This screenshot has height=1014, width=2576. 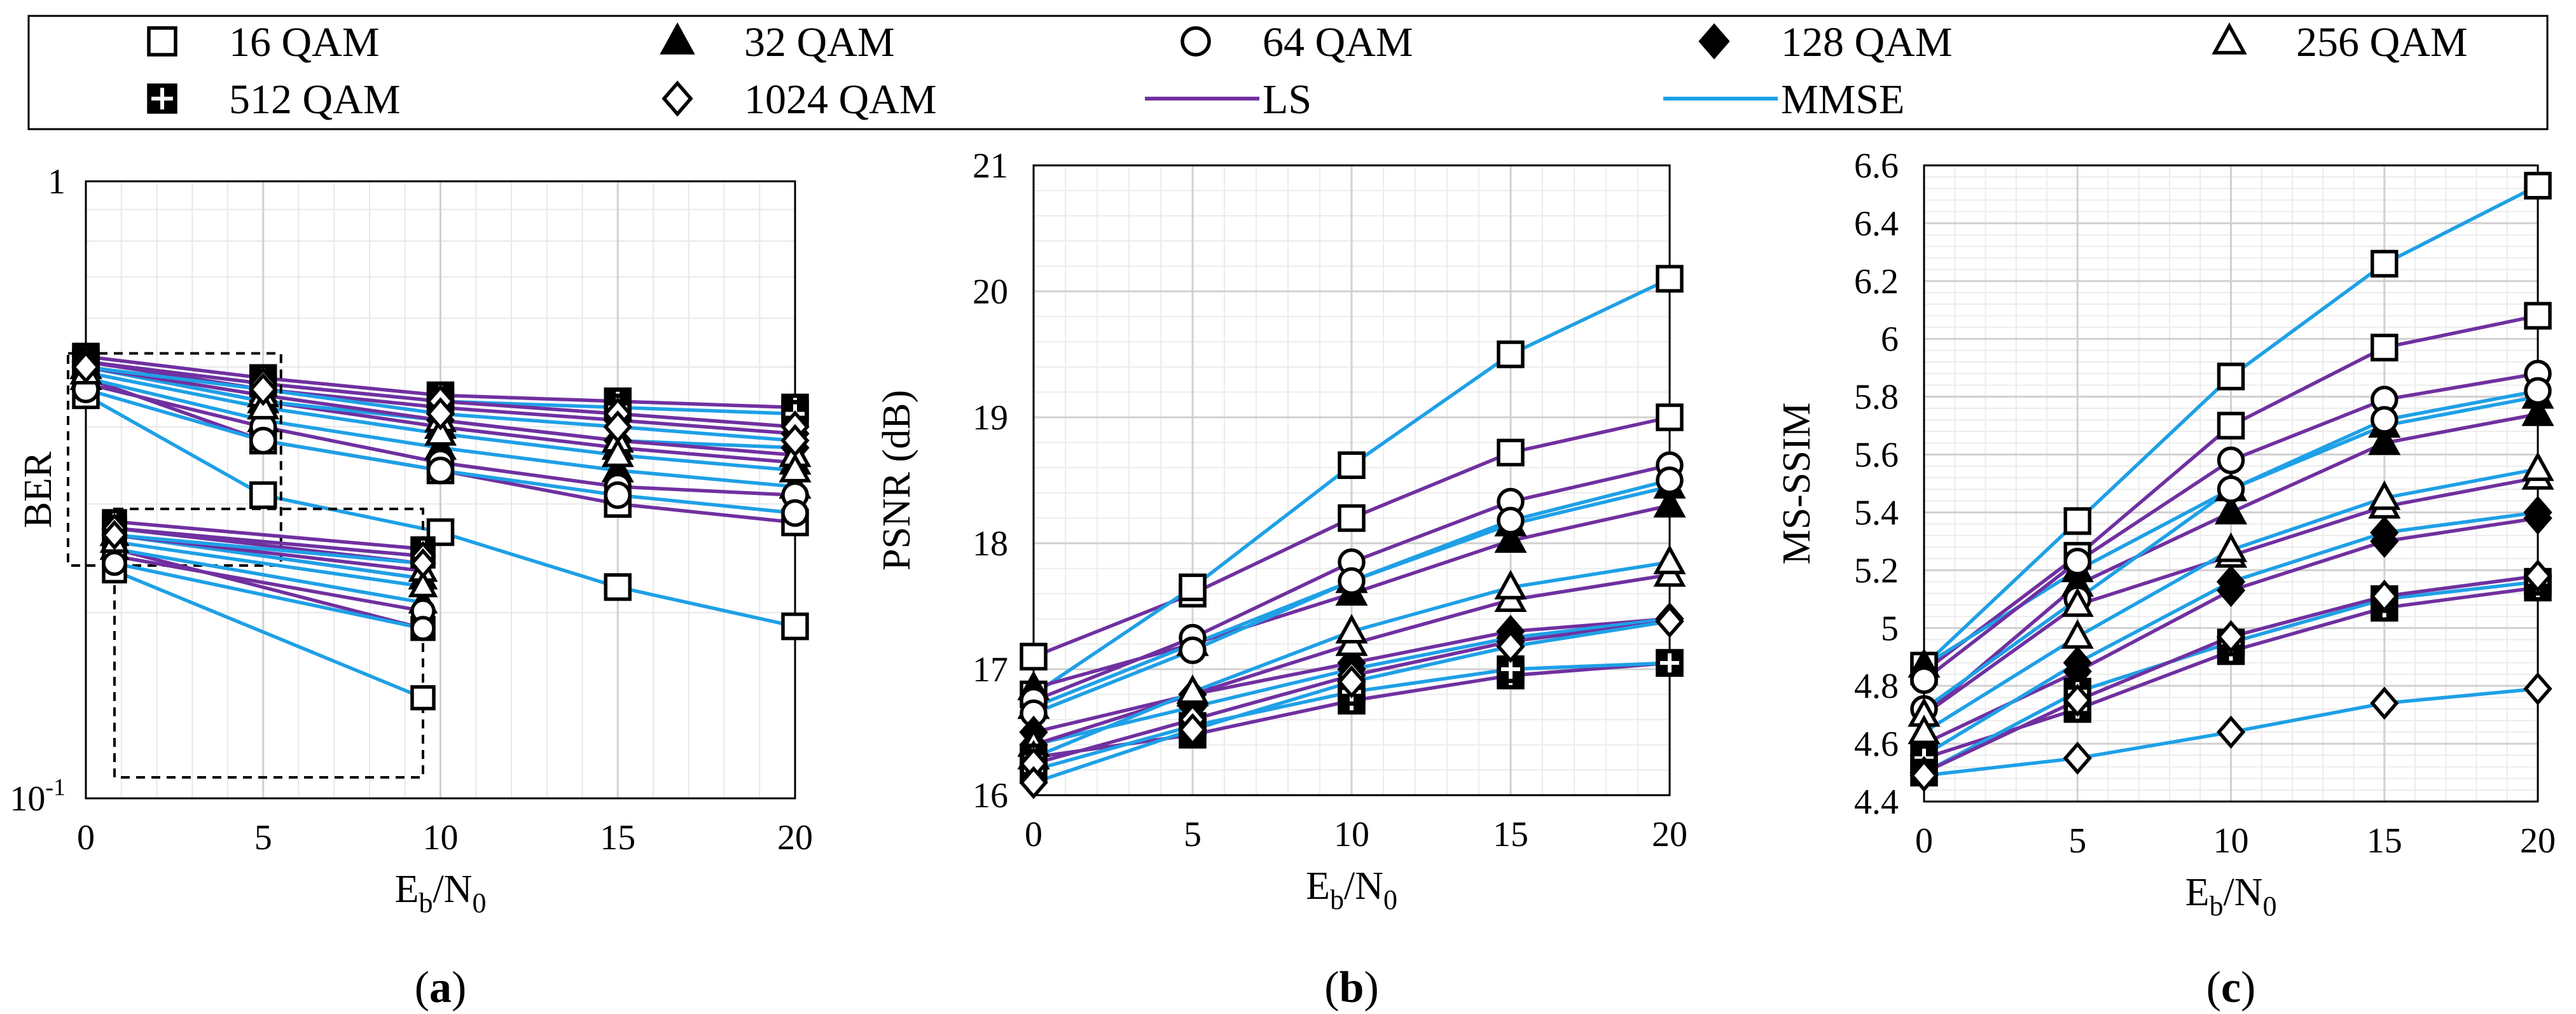 What do you see at coordinates (1228, 99) in the screenshot?
I see `legend-entry-ls: LS` at bounding box center [1228, 99].